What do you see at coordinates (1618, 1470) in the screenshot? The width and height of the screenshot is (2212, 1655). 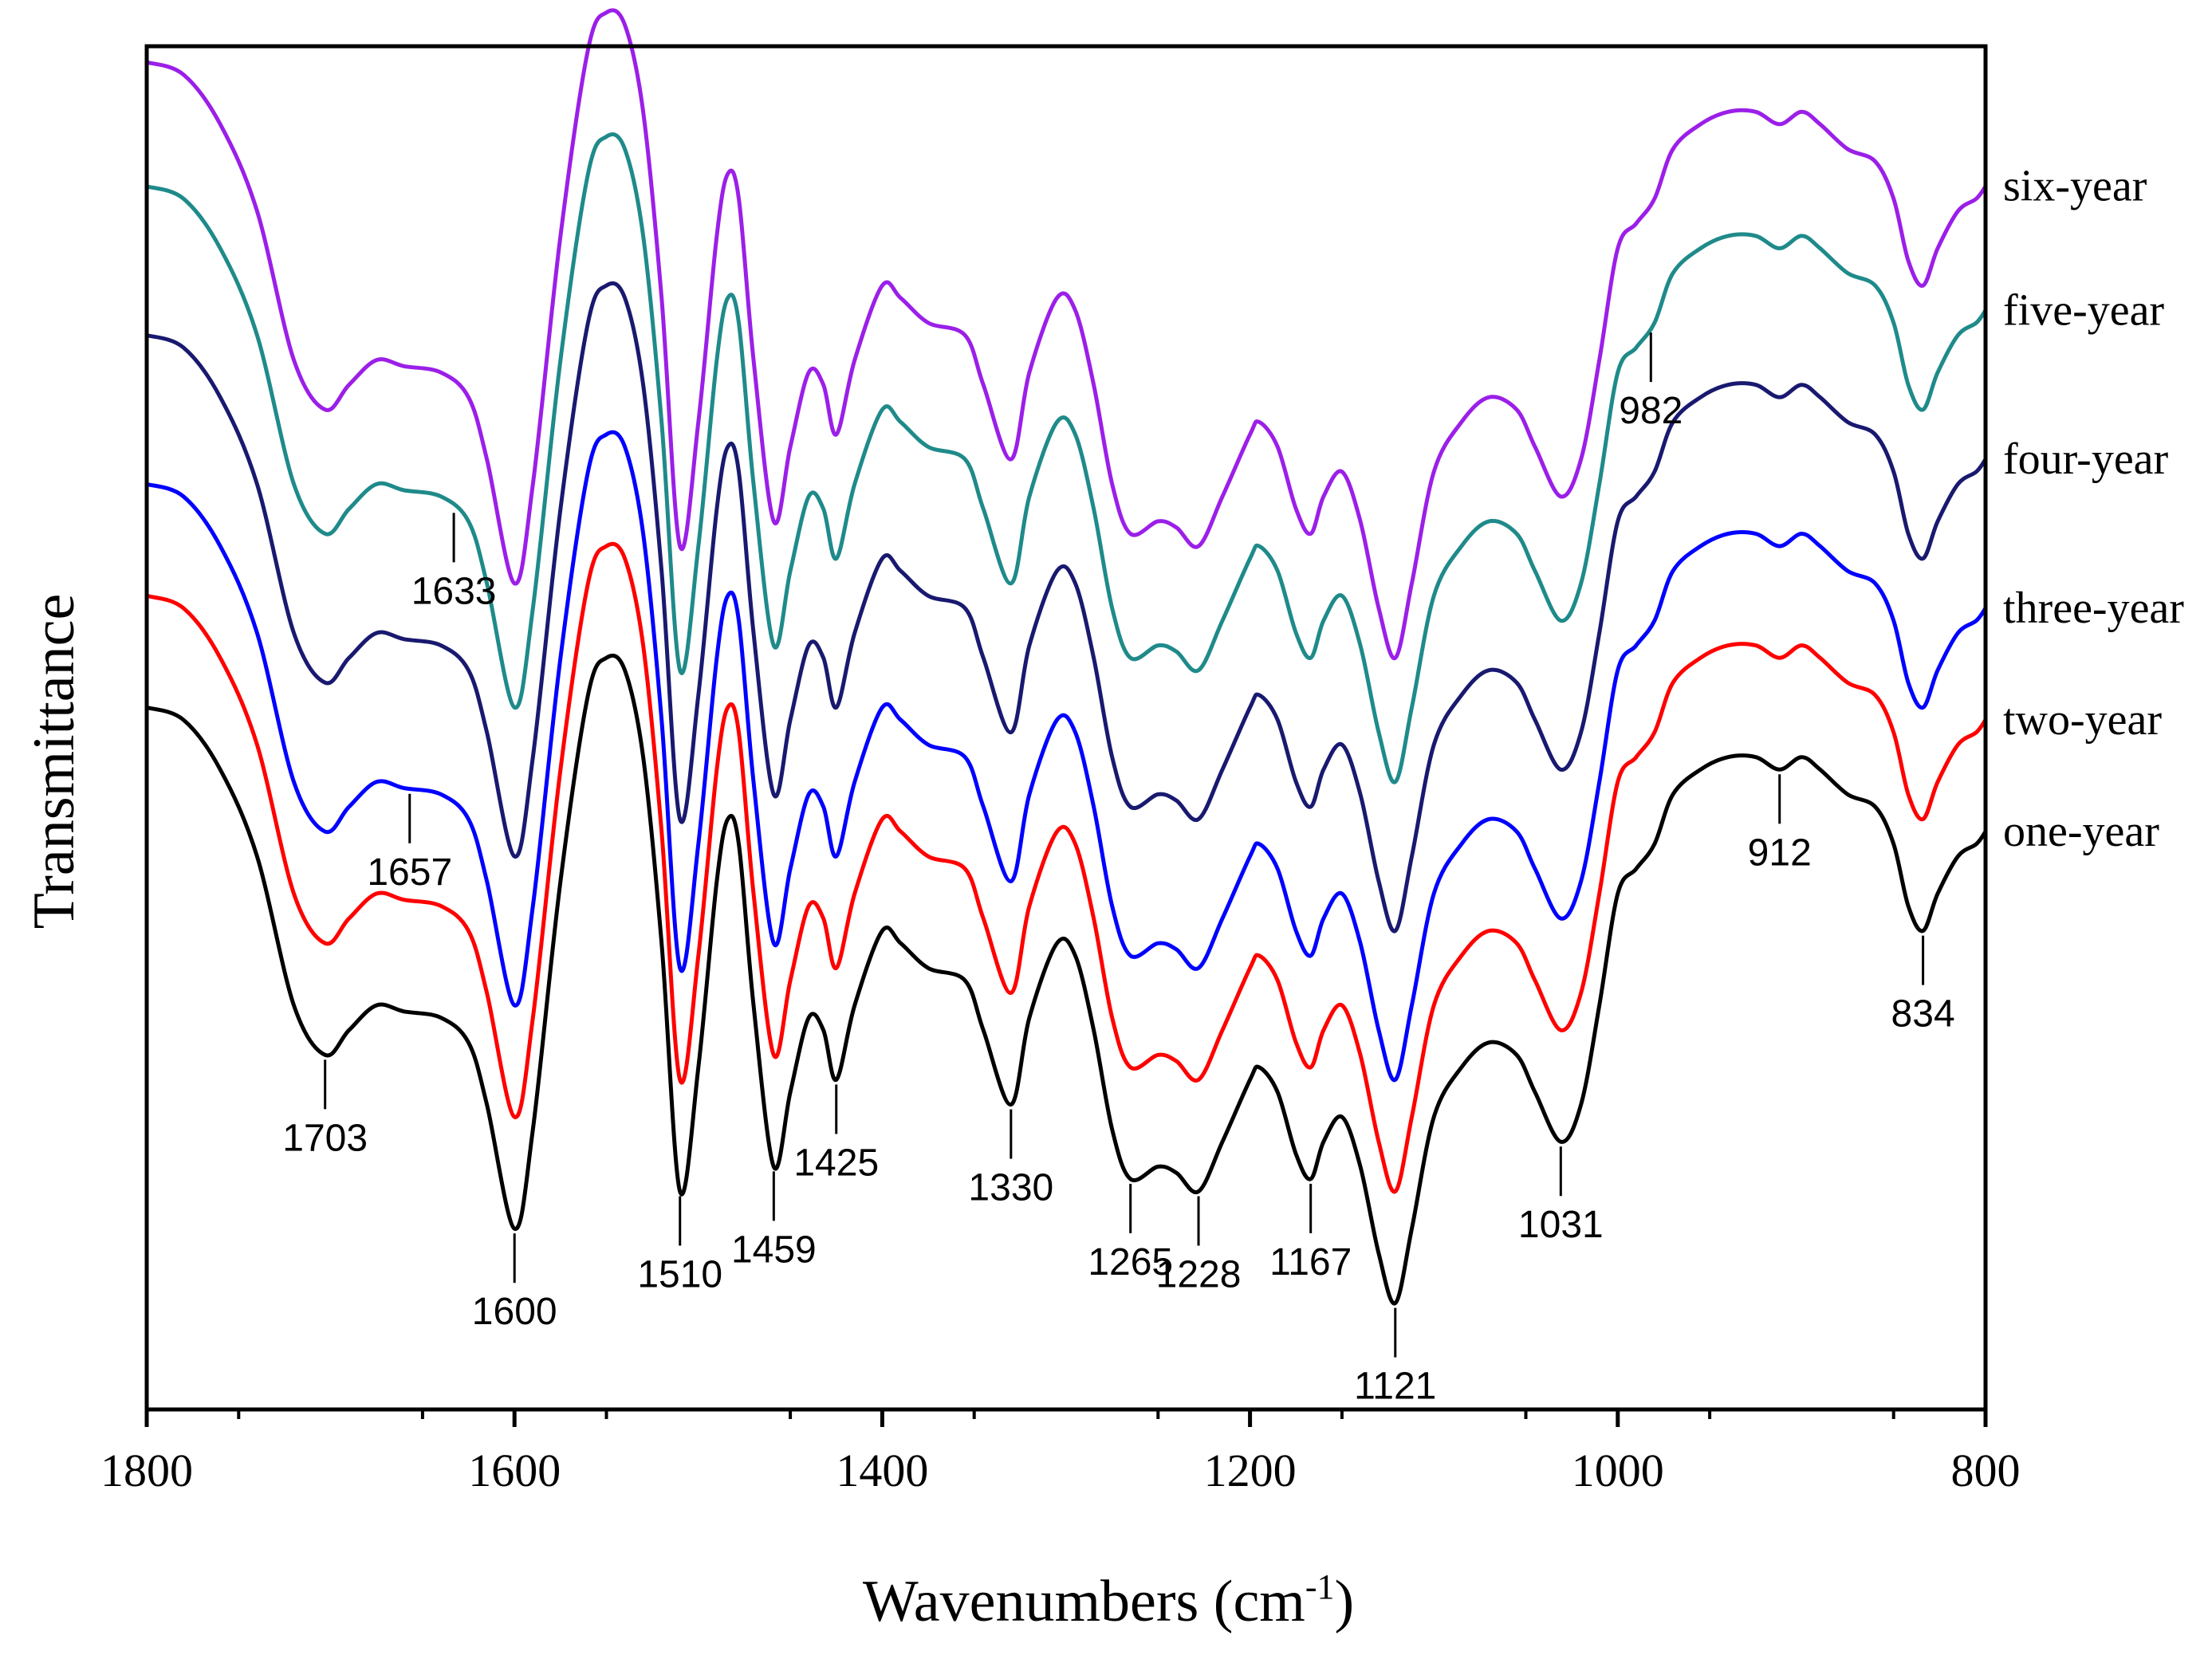 I see `x-tick-label-1000: 1000` at bounding box center [1618, 1470].